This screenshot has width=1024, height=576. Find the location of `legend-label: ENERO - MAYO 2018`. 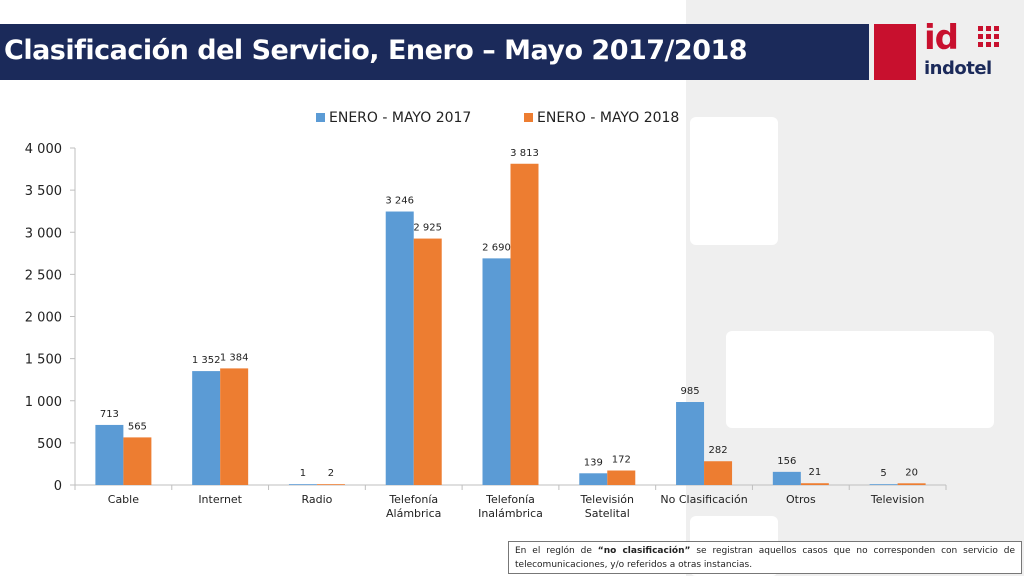

legend-label: ENERO - MAYO 2018 is located at coordinates (608, 118).